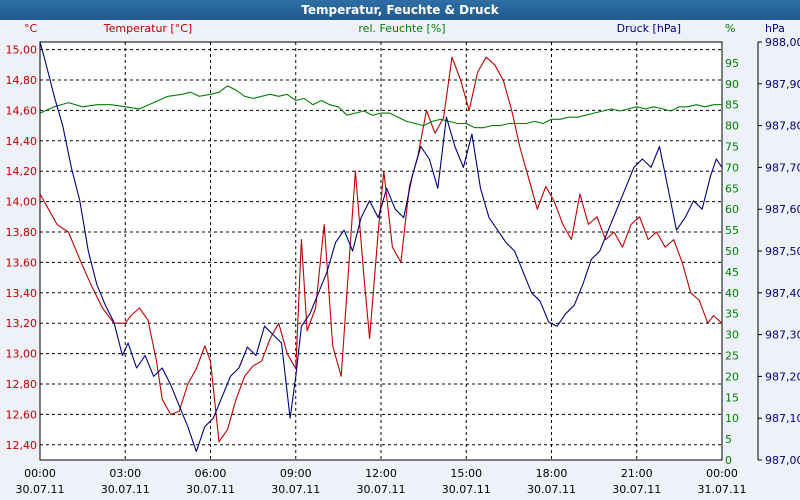 This screenshot has width=800, height=500. What do you see at coordinates (22, 110) in the screenshot?
I see `temperature-tick-label: 14,60` at bounding box center [22, 110].